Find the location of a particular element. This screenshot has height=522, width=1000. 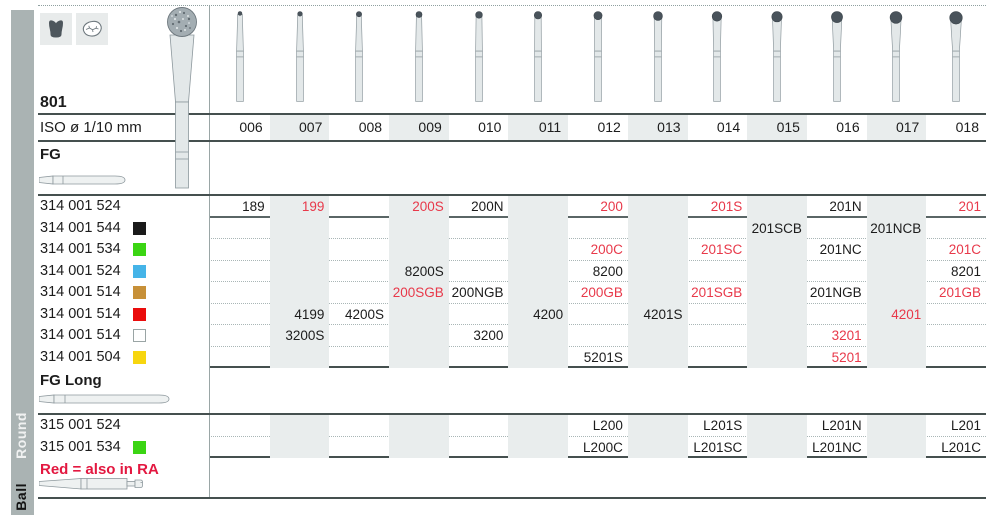

order-code: 314 001 514 is located at coordinates (80, 313).